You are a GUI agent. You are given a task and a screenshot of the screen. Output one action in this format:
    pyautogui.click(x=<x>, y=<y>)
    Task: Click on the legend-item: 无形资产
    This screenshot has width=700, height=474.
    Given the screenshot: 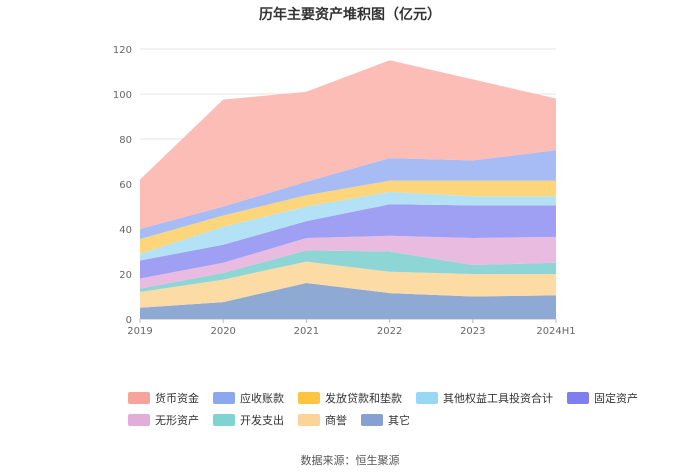 What is the action you would take?
    pyautogui.click(x=163, y=420)
    